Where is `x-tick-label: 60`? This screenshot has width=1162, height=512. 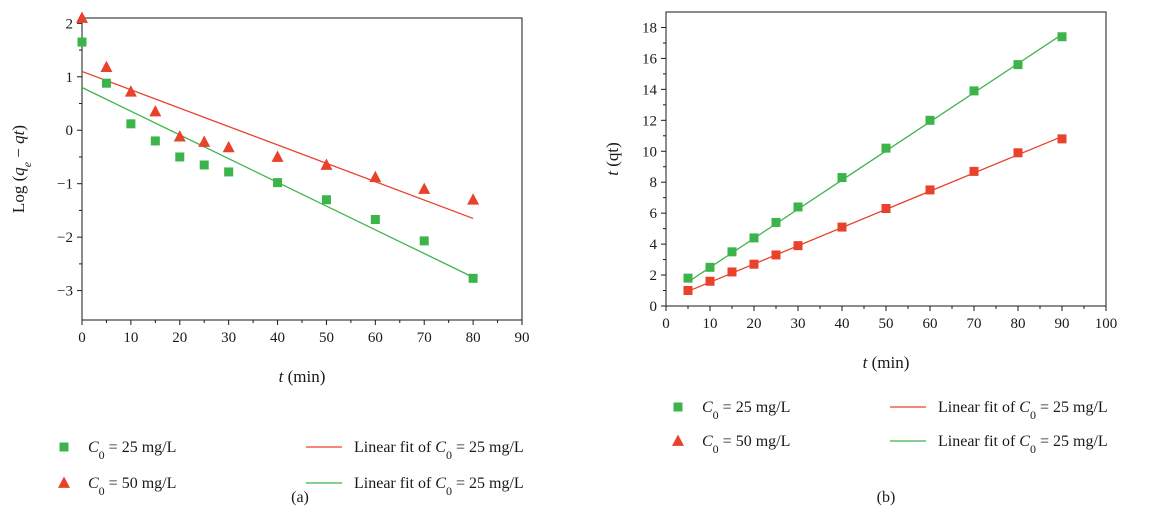 x-tick-label: 60 is located at coordinates (375, 338).